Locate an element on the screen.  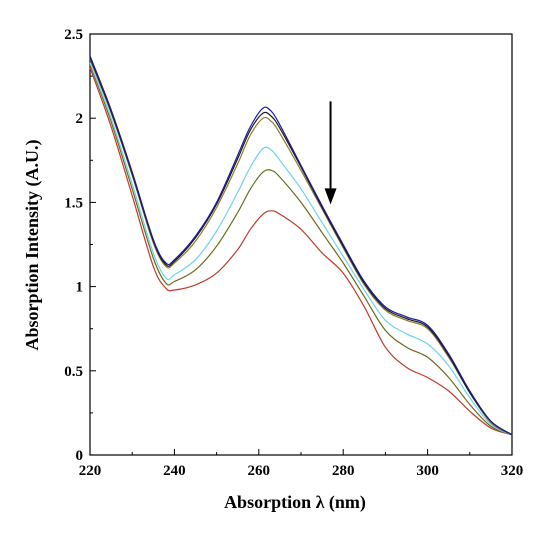
x-tick-label: 260 is located at coordinates (259, 471).